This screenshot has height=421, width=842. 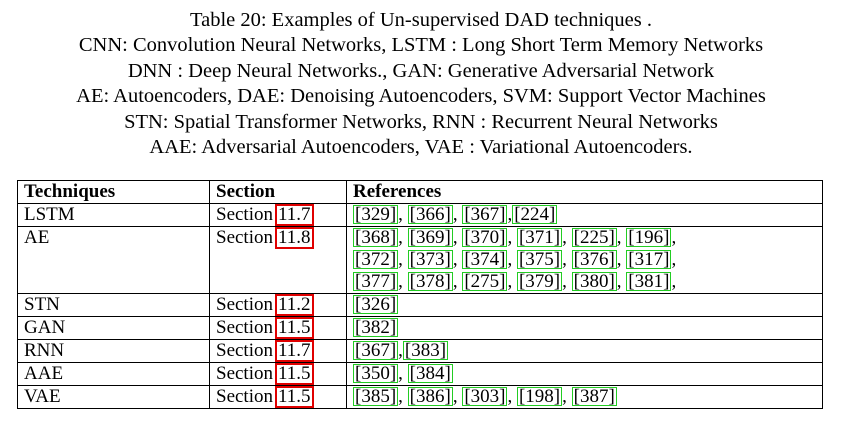 What do you see at coordinates (376, 259) in the screenshot?
I see `citation-link: [372]` at bounding box center [376, 259].